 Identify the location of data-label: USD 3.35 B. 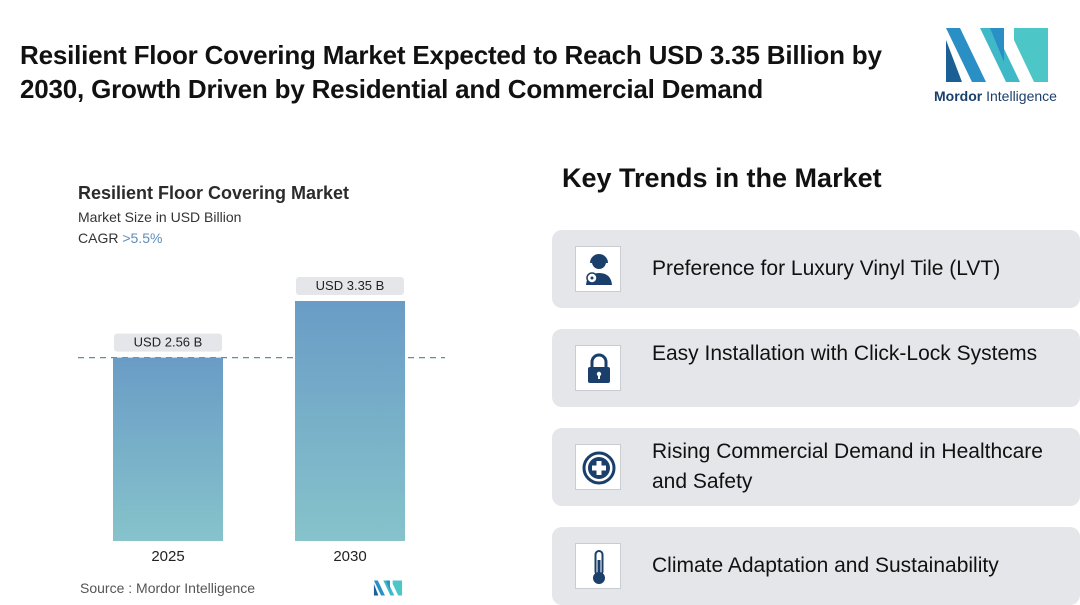
(350, 285).